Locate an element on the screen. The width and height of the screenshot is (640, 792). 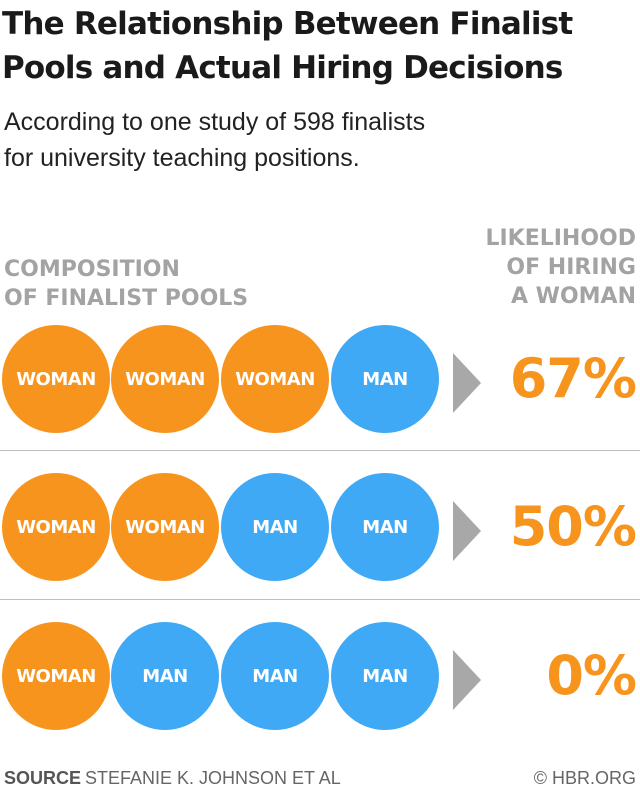
likelihood-value: 0% is located at coordinates (591, 675).